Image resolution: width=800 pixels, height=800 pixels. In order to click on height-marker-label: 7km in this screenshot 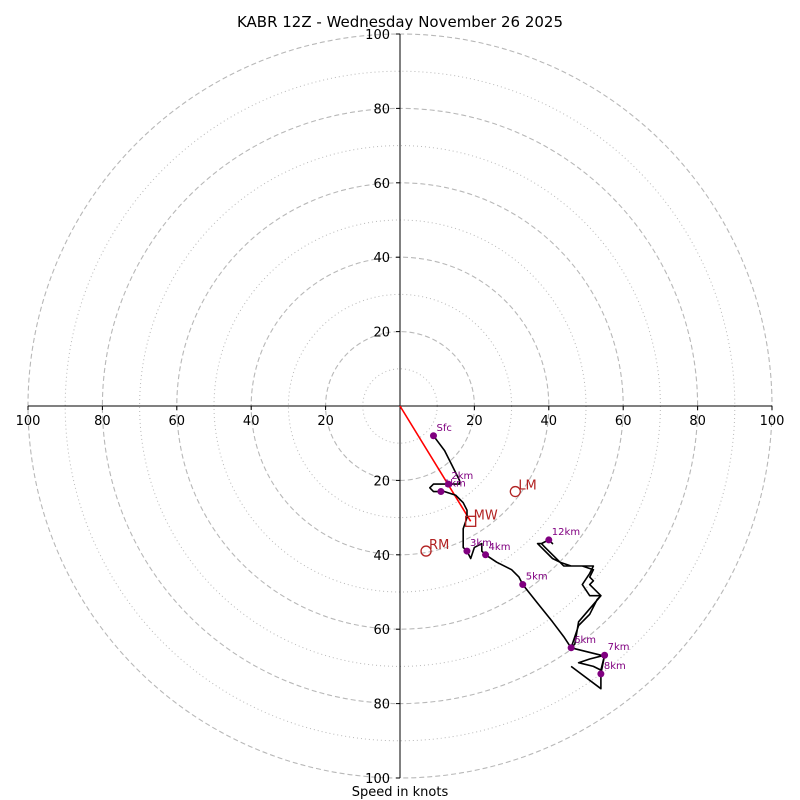, I will do `click(619, 647)`.